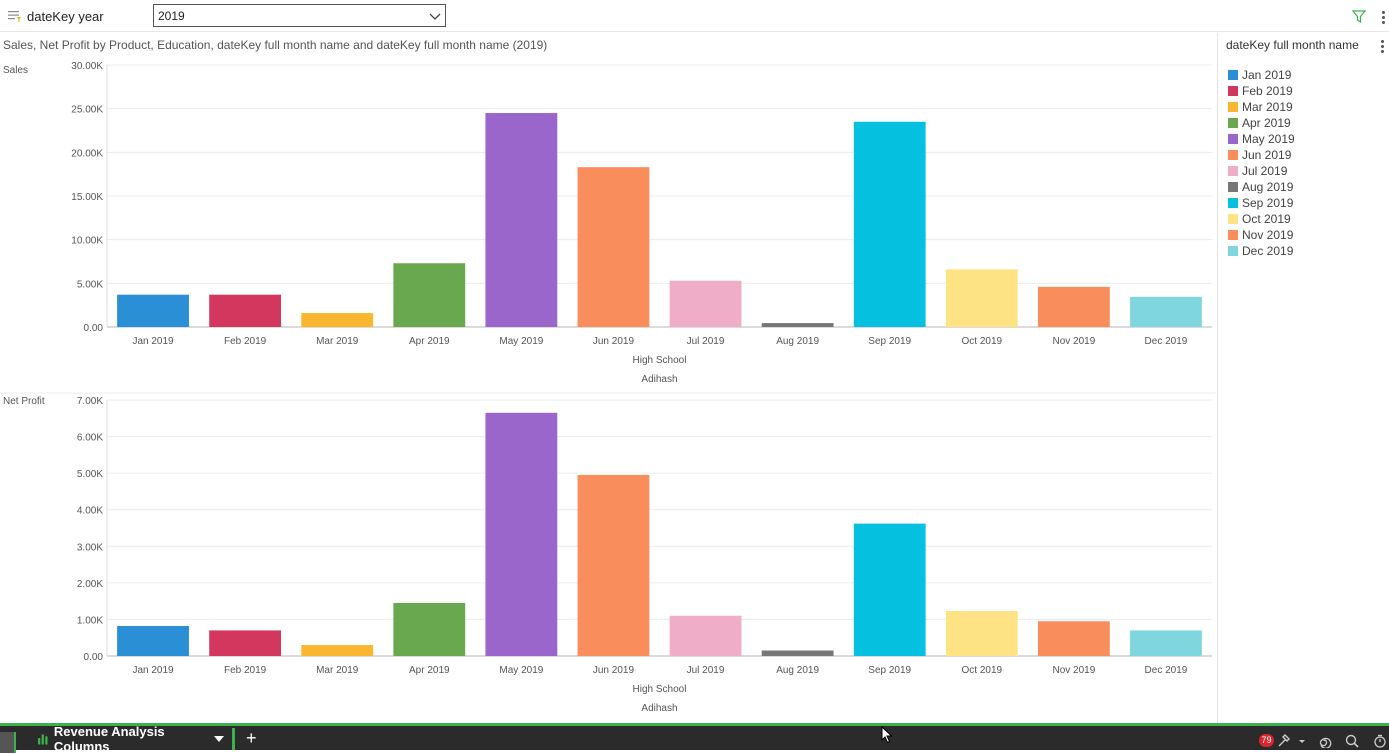 This screenshot has height=754, width=1389. What do you see at coordinates (1265, 171) in the screenshot?
I see `legend-label: Jul 2019` at bounding box center [1265, 171].